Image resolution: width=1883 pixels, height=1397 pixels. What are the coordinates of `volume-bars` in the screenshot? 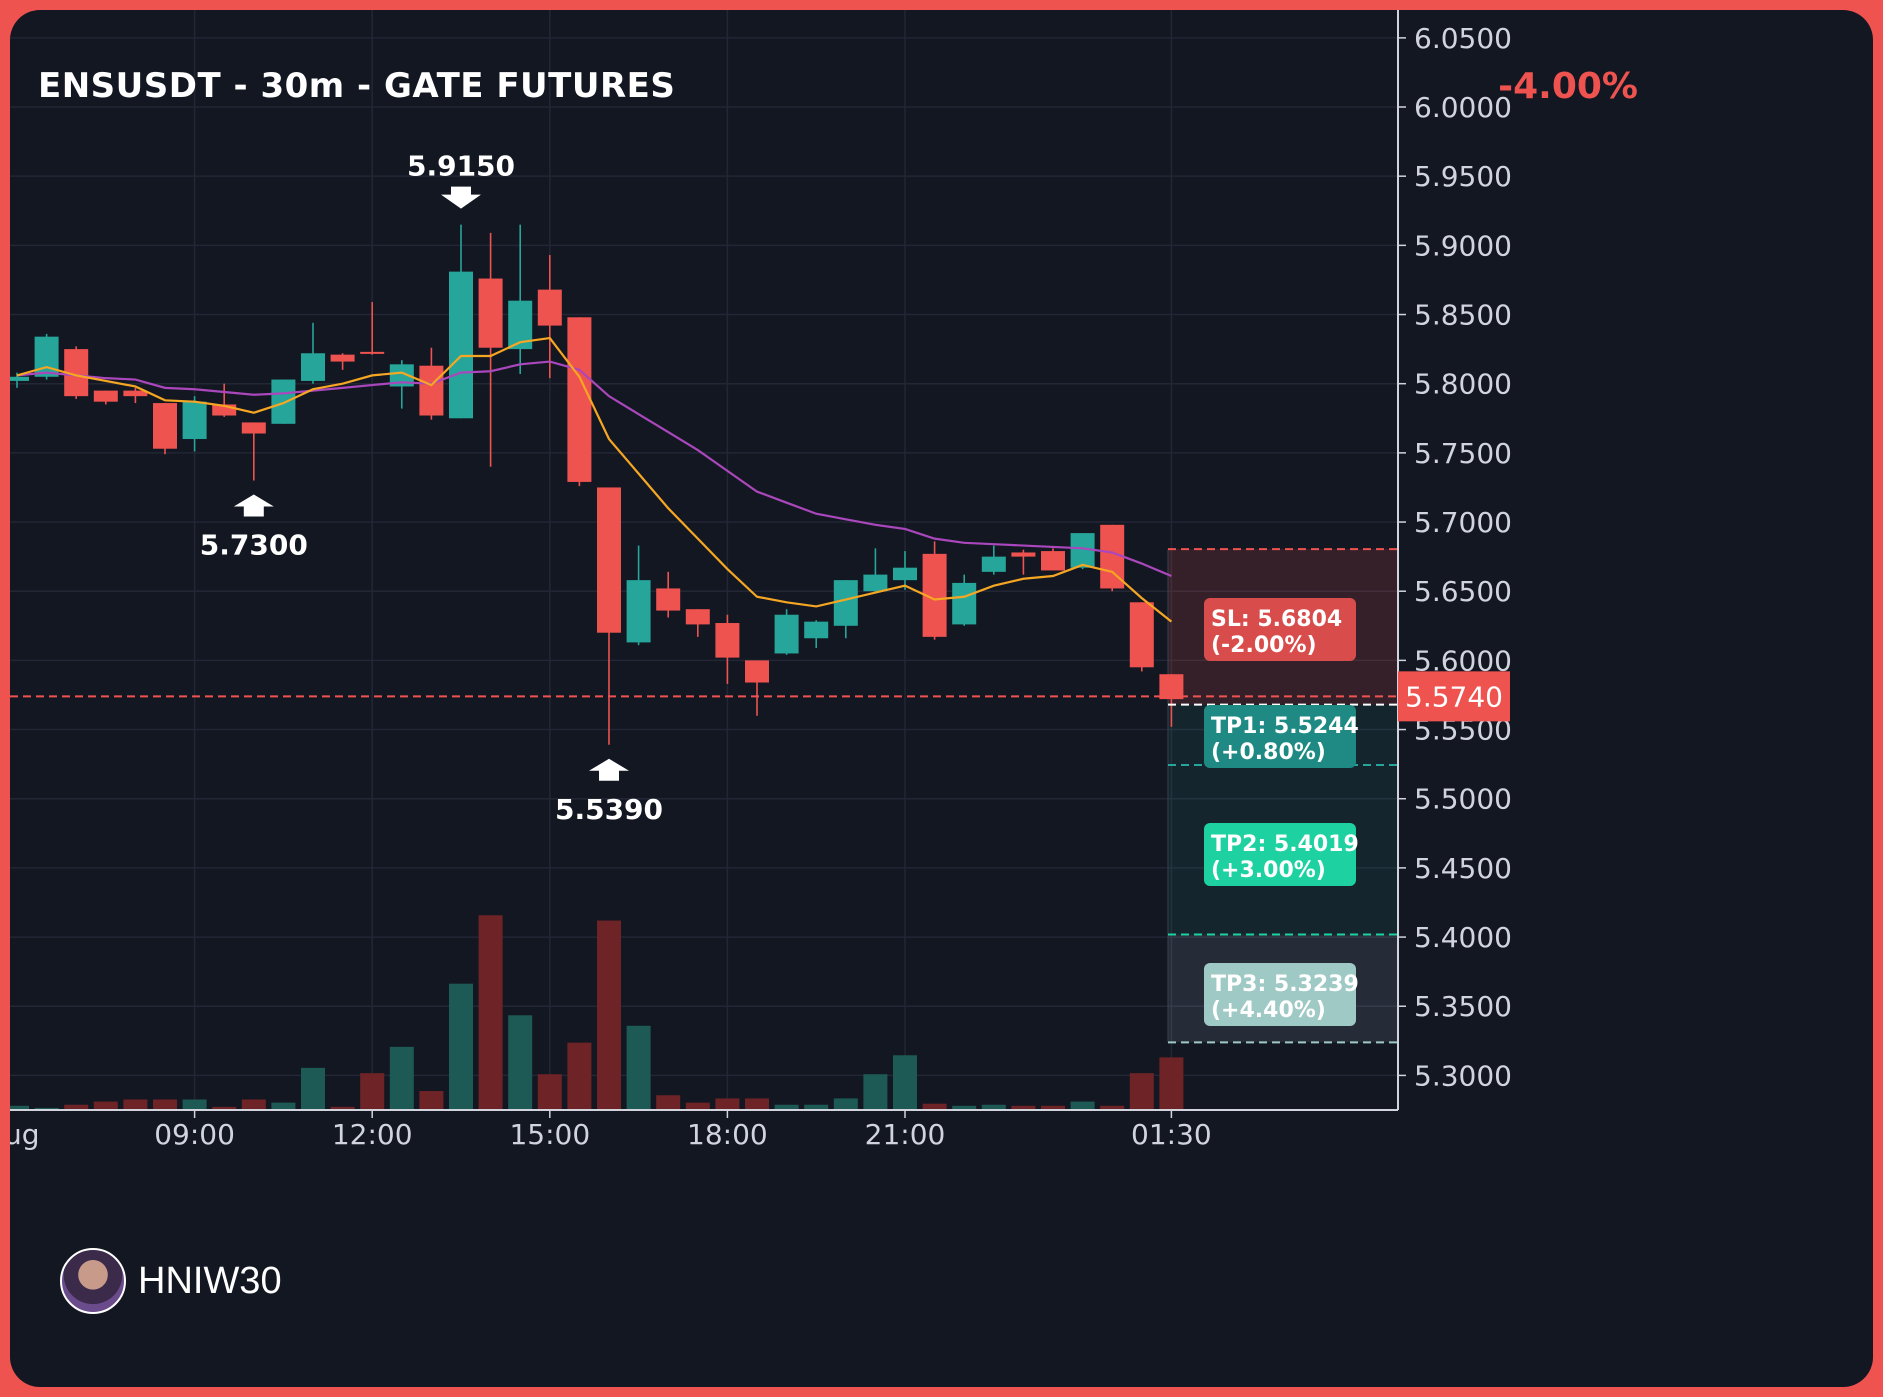 It's located at (597, 1012).